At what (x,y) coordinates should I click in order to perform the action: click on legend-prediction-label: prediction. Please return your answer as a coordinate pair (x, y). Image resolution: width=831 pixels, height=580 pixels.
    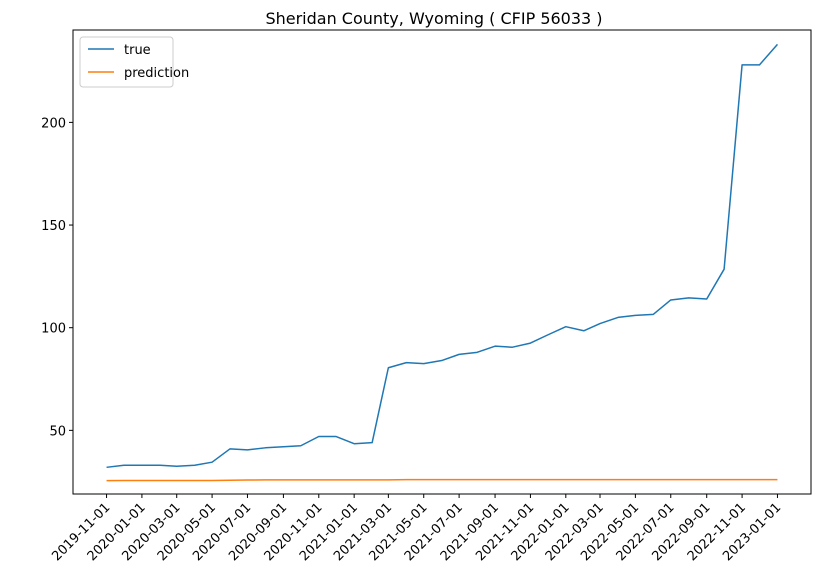
    Looking at the image, I should click on (156, 73).